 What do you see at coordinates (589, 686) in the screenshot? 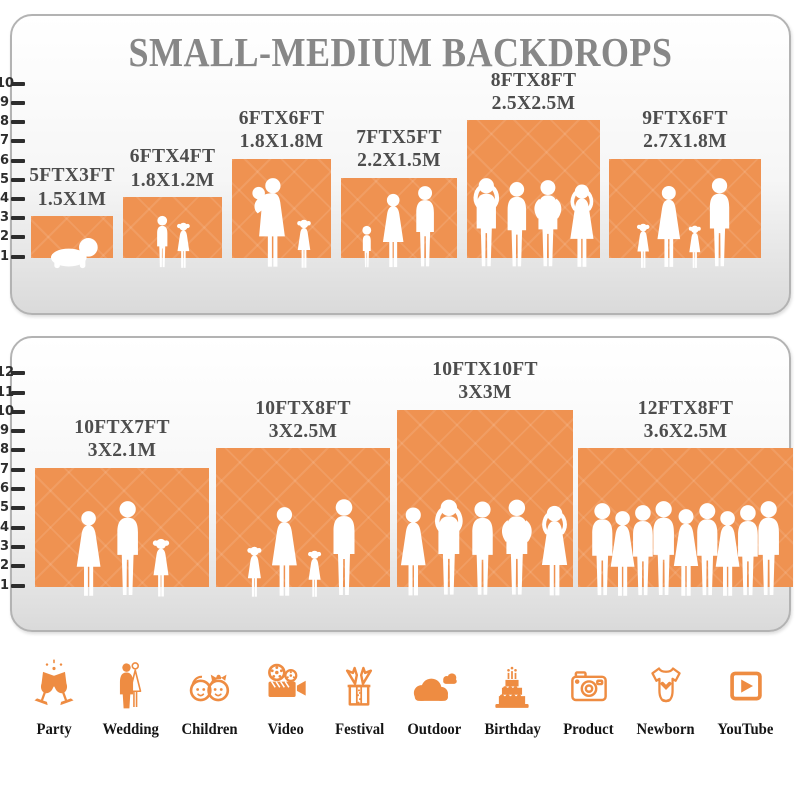
I see `product-icon` at bounding box center [589, 686].